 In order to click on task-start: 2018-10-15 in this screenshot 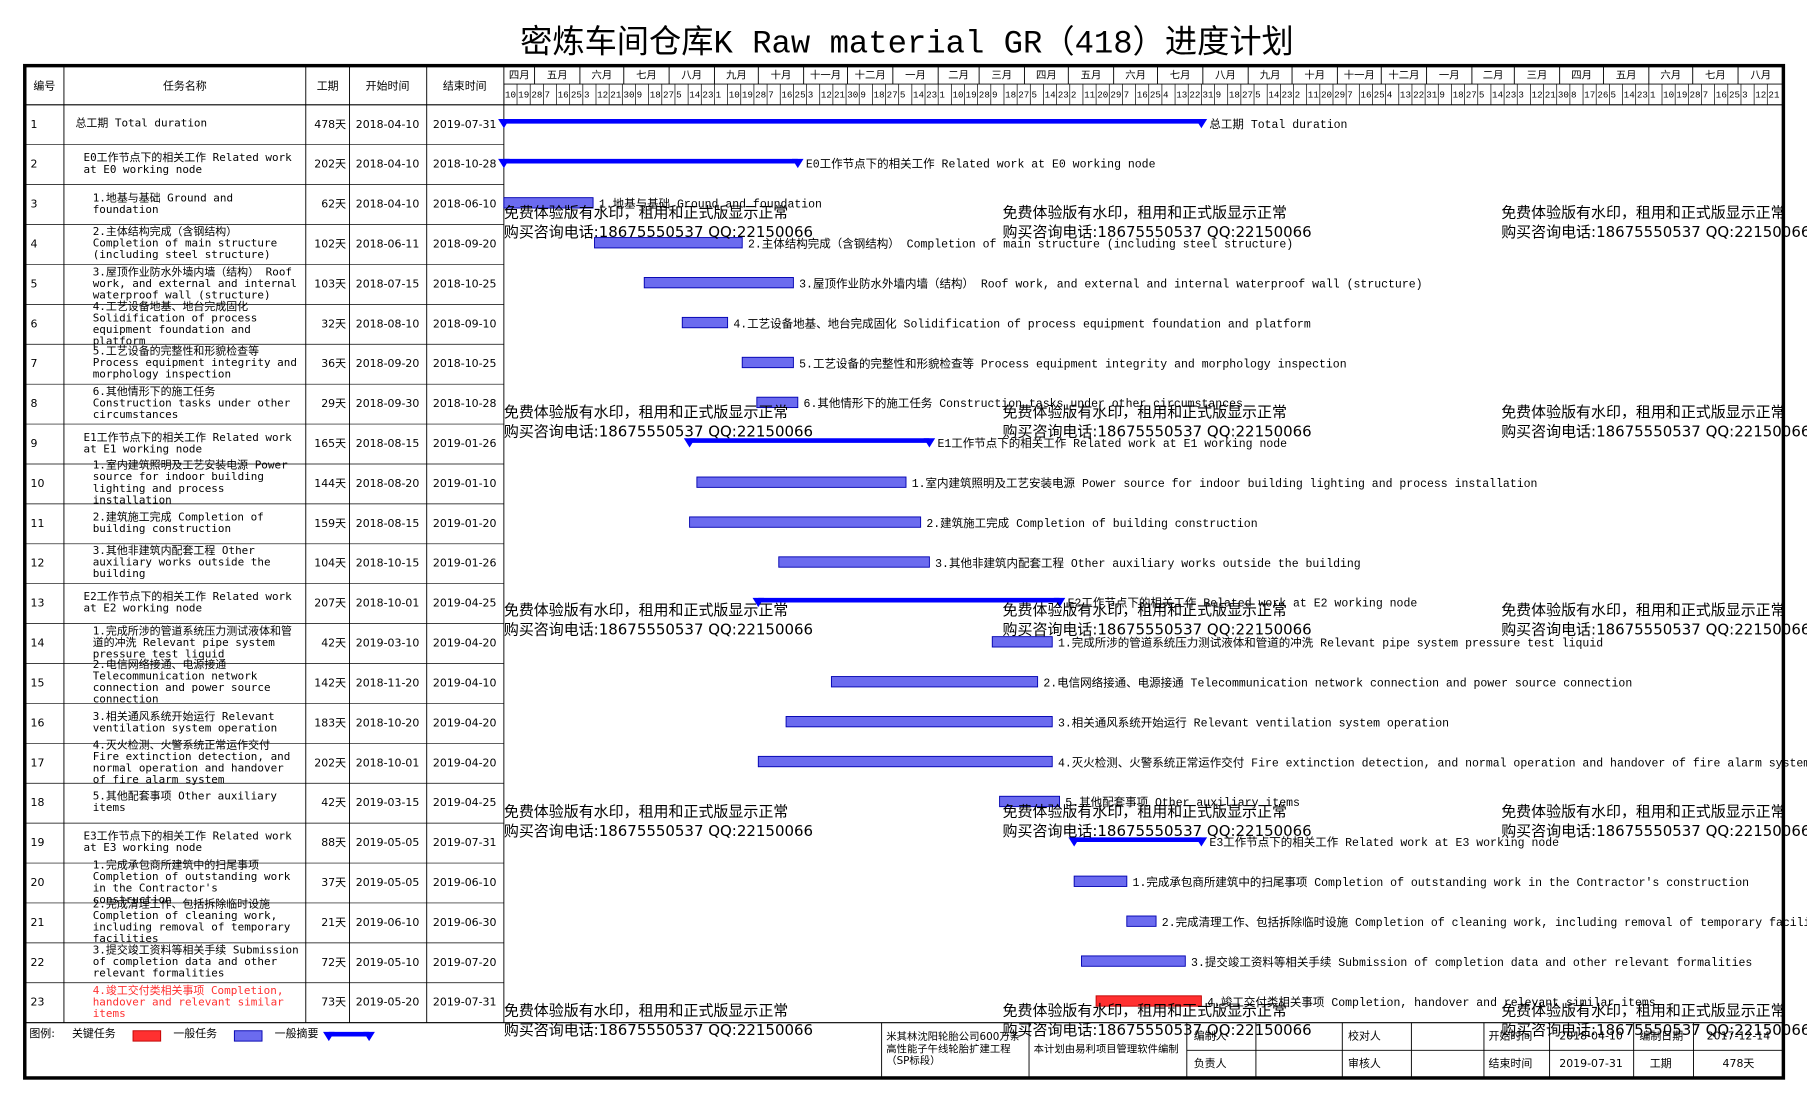, I will do `click(388, 563)`.